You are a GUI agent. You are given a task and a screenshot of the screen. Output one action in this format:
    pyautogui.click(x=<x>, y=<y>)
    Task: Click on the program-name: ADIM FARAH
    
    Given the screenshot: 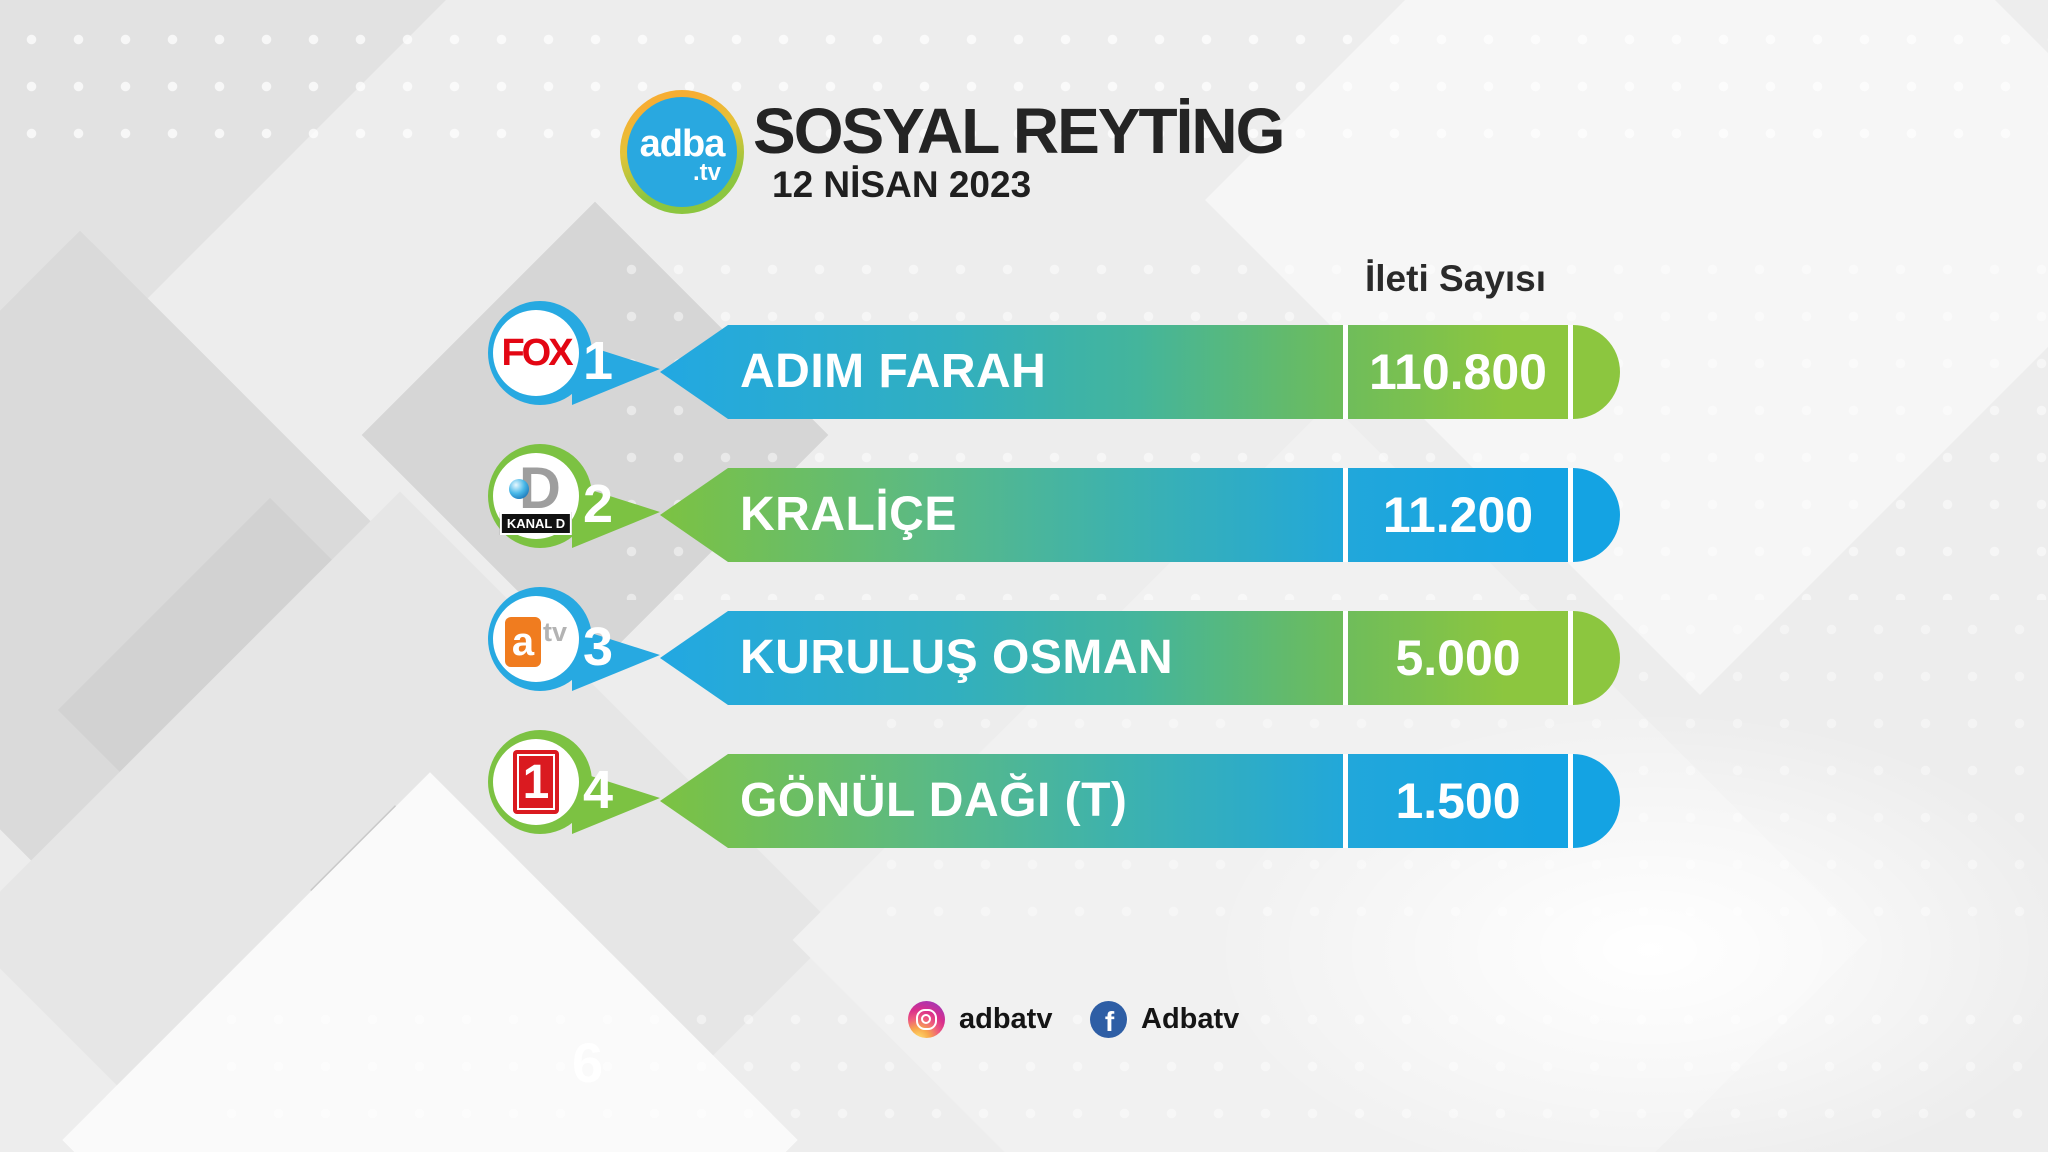 What is the action you would take?
    pyautogui.click(x=893, y=371)
    